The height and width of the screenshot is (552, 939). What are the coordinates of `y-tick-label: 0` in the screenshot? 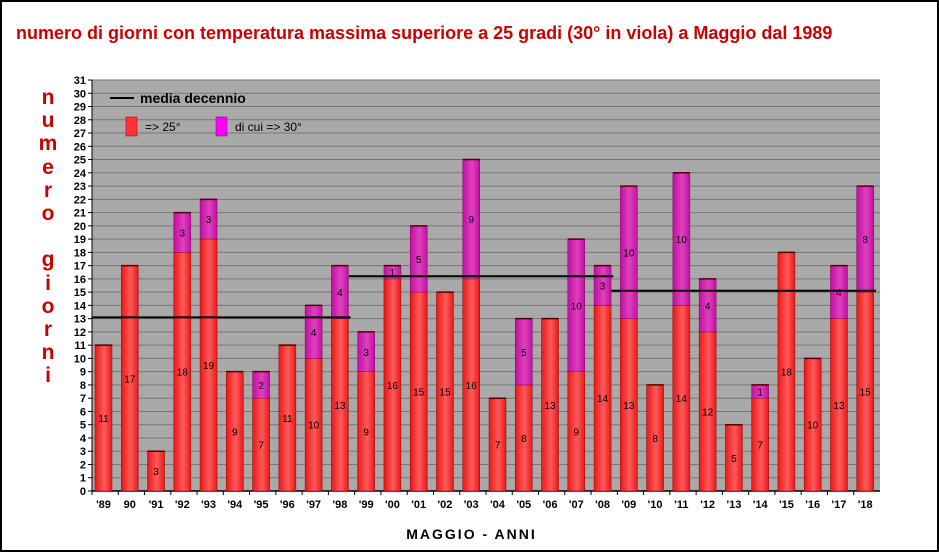 It's located at (83, 492).